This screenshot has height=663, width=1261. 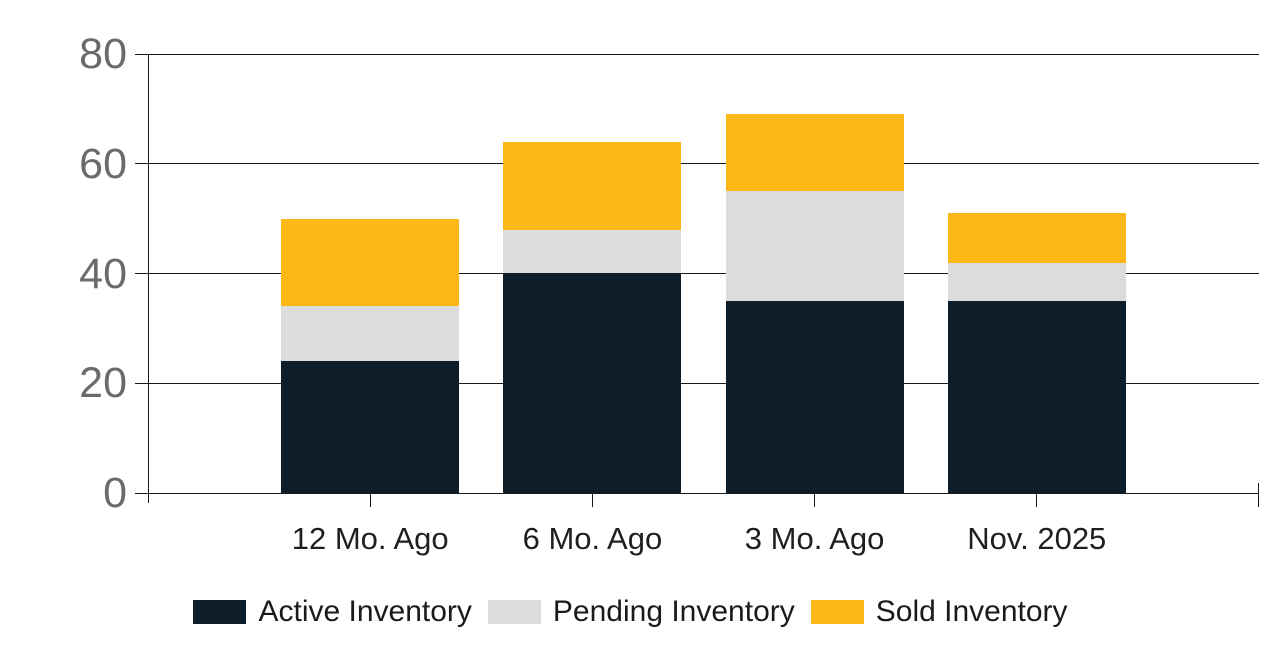 I want to click on y-tick-label-60: 60, so click(x=103, y=163).